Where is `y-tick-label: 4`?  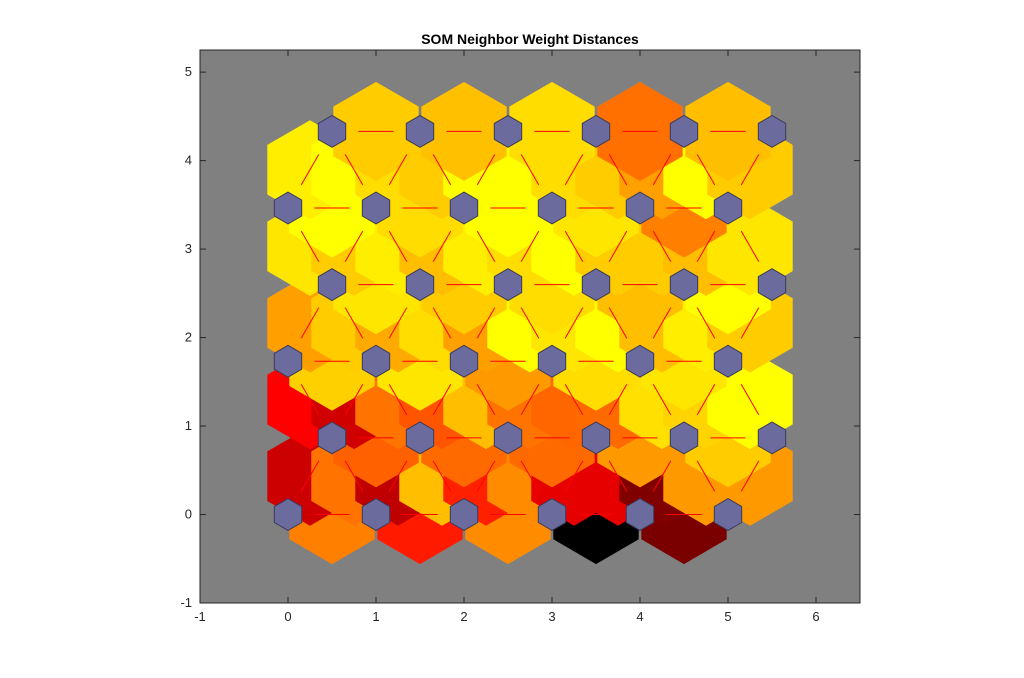 y-tick-label: 4 is located at coordinates (188, 160).